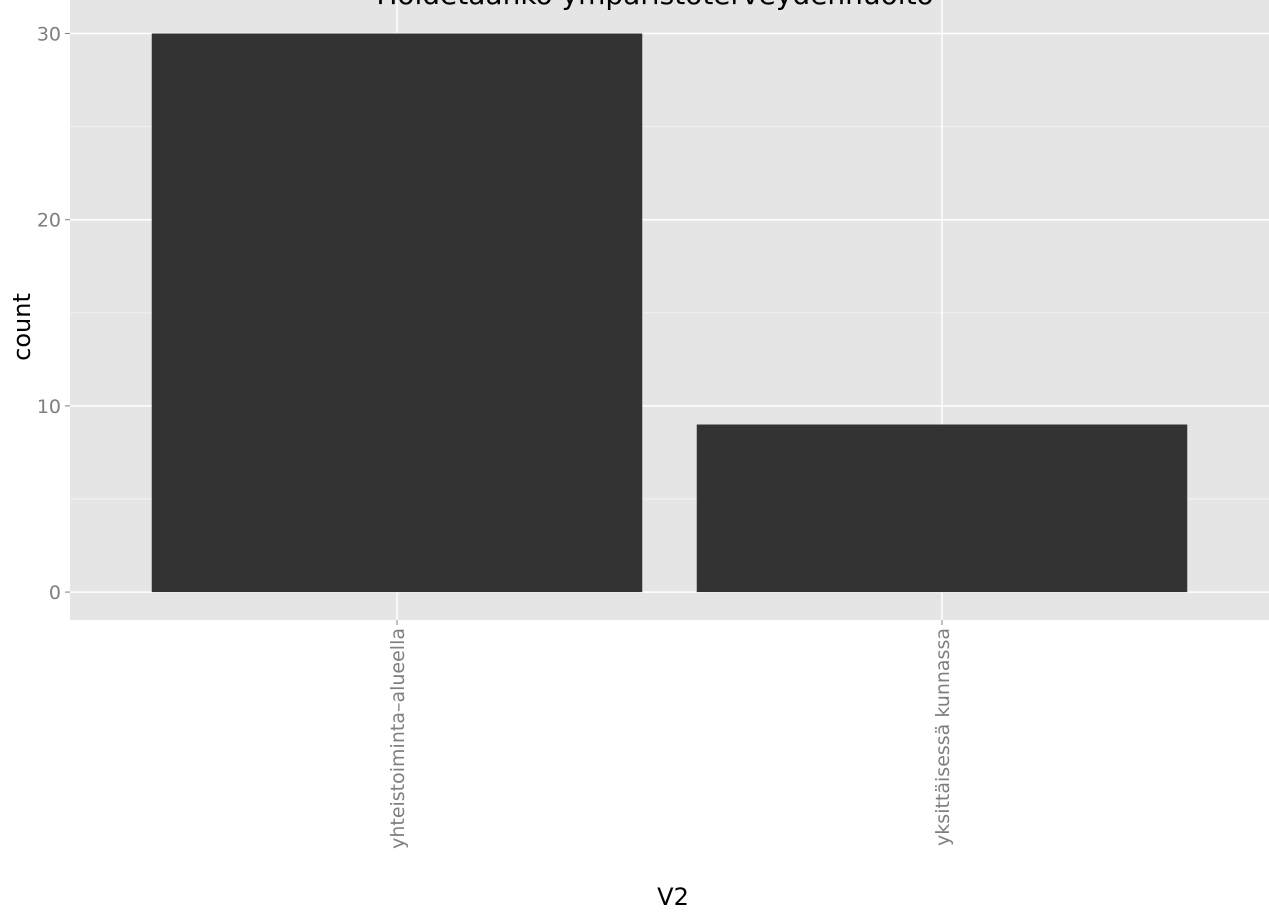 The image size is (1269, 912). Describe the element at coordinates (654, 5) in the screenshot. I see `chart-title: Hoidetaanko ympäristöterveydenhuolto` at that location.